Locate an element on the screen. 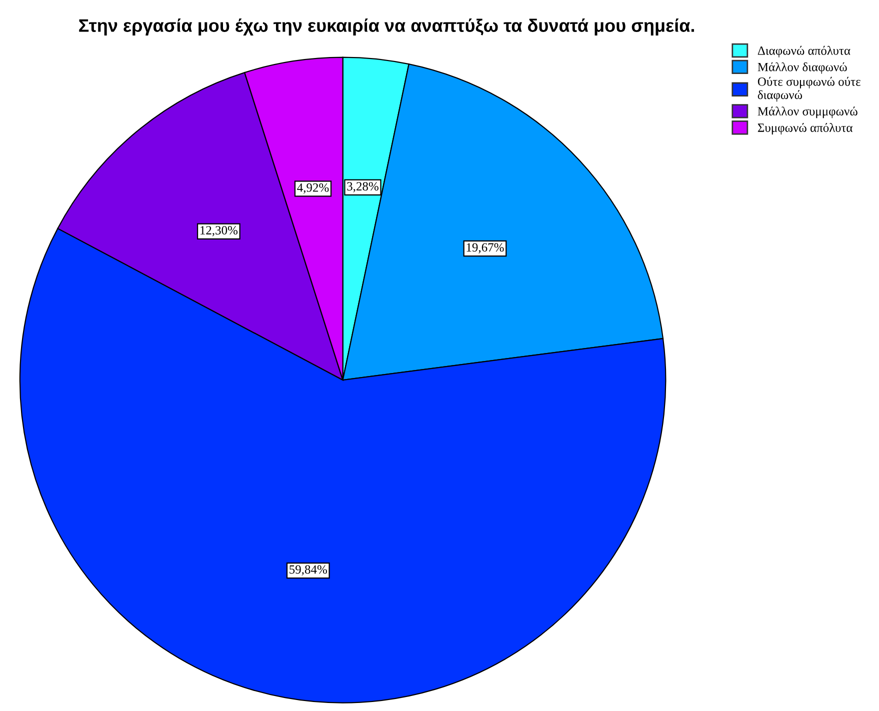  data-label: 12,30% is located at coordinates (219, 231).